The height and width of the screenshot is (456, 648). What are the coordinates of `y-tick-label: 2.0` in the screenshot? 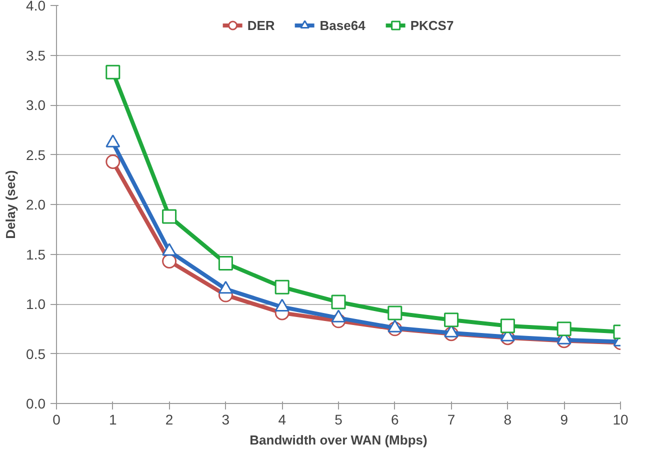 It's located at (36, 204).